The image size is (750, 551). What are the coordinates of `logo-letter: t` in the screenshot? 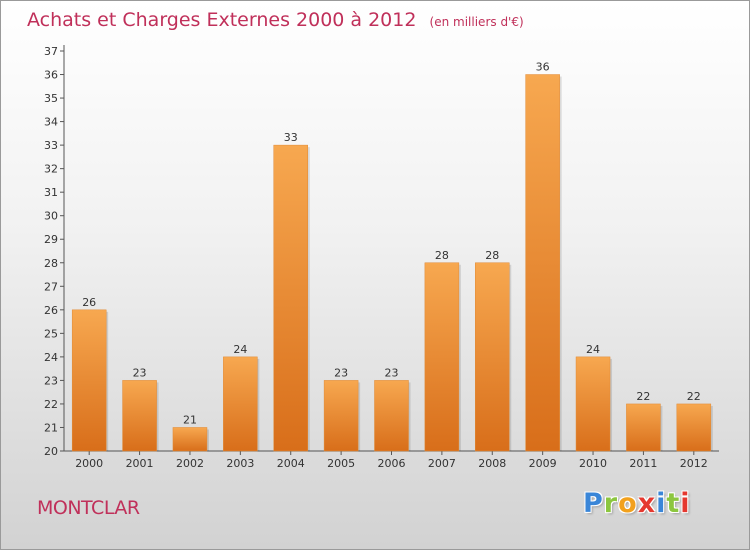 It's located at (673, 503).